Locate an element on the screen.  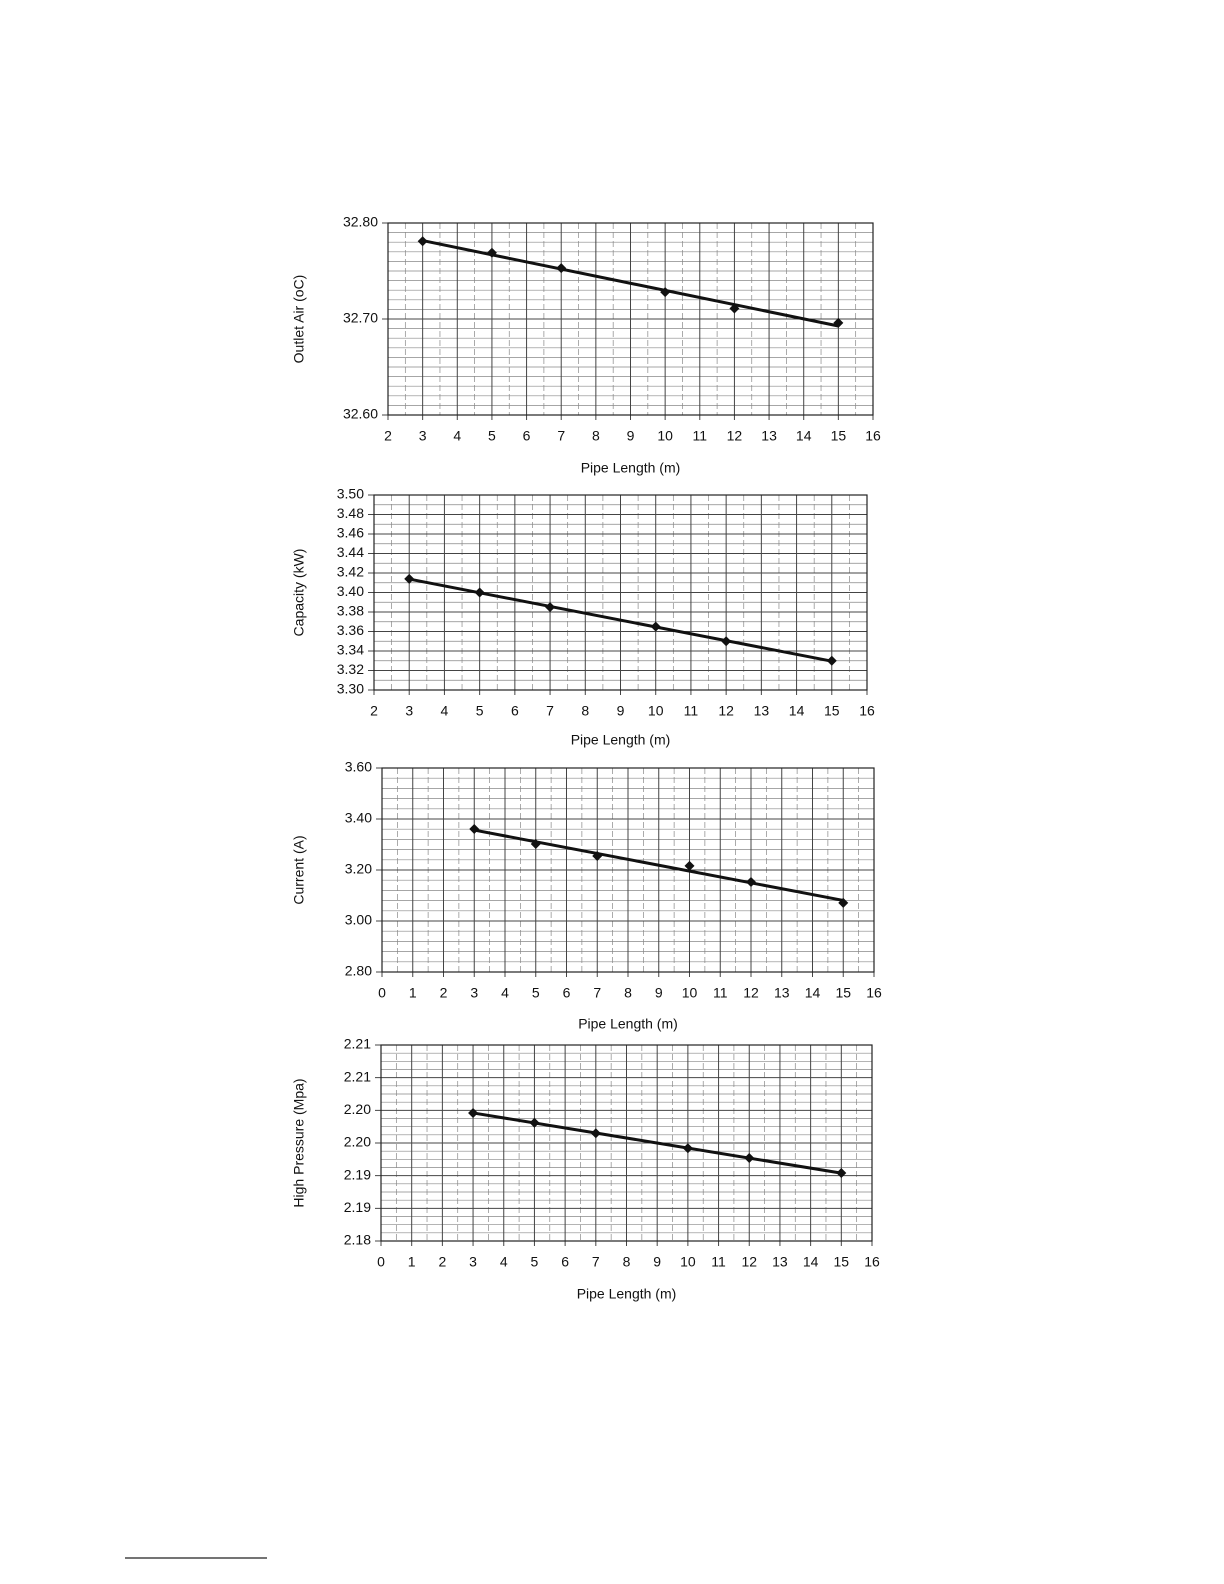
x-tick-label: 1 is located at coordinates (412, 1262).